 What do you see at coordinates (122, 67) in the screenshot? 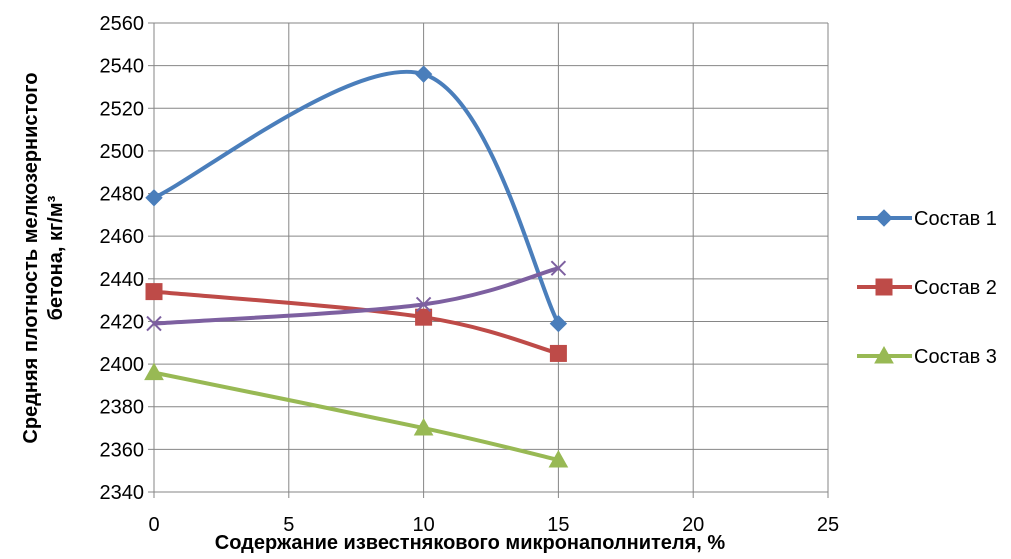
I see `y-tick-label: 2540` at bounding box center [122, 67].